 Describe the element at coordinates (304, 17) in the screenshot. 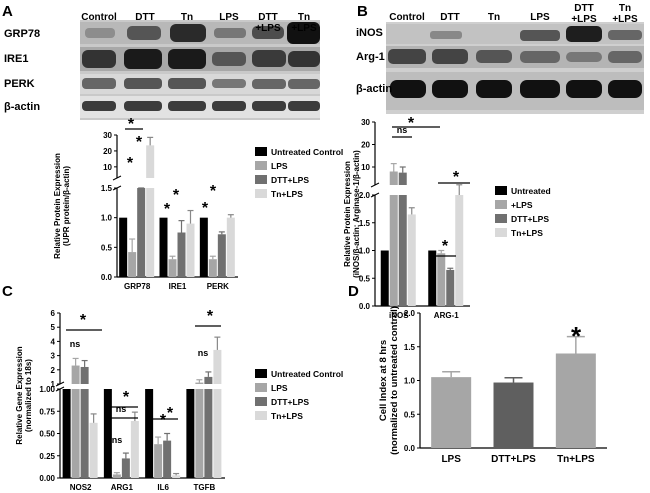

I see `lane-label-line: Tn` at that location.